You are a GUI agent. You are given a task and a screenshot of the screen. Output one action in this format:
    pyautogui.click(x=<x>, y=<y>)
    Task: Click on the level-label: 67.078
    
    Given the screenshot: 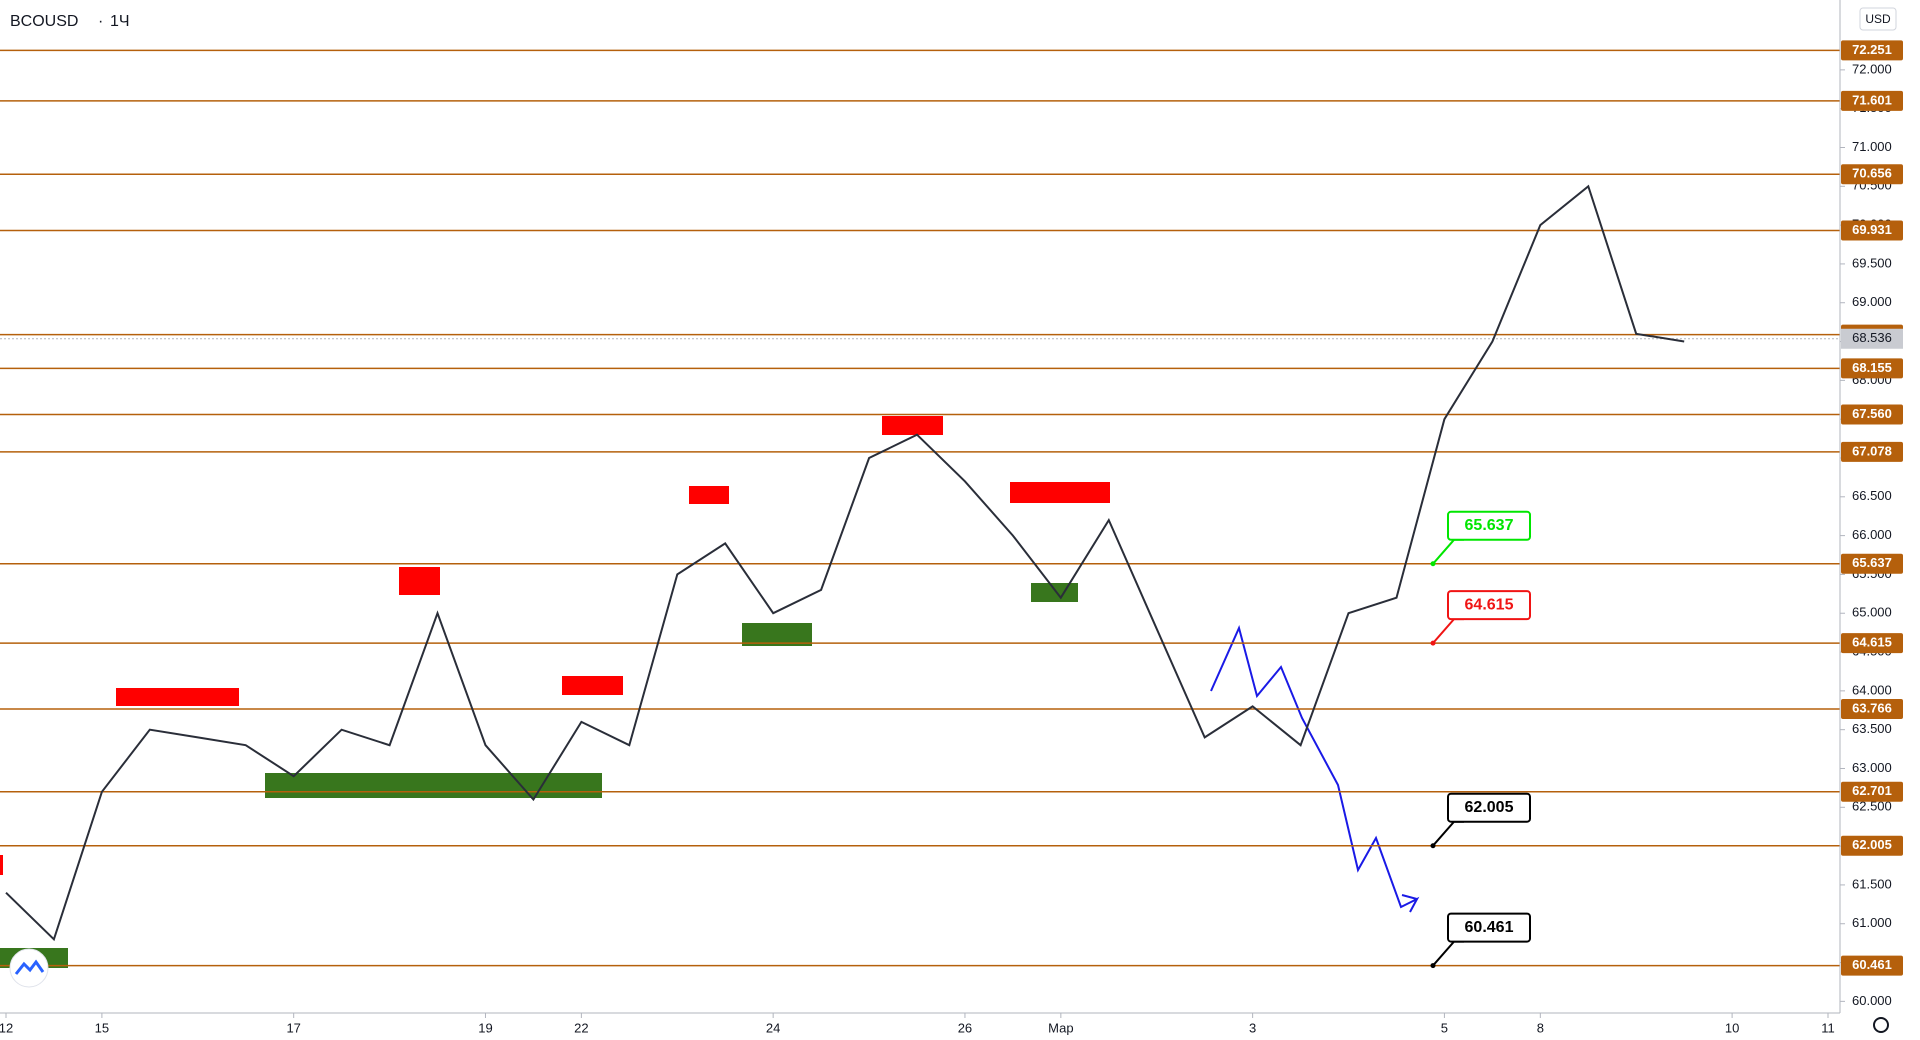 What is the action you would take?
    pyautogui.click(x=1872, y=450)
    